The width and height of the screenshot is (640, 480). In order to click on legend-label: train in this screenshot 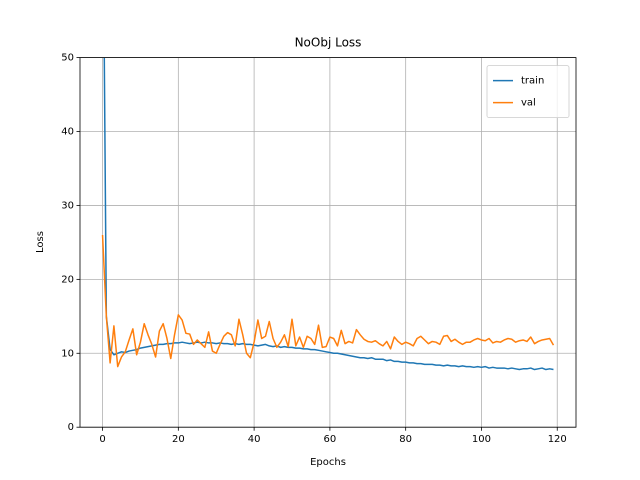, I will do `click(532, 81)`.